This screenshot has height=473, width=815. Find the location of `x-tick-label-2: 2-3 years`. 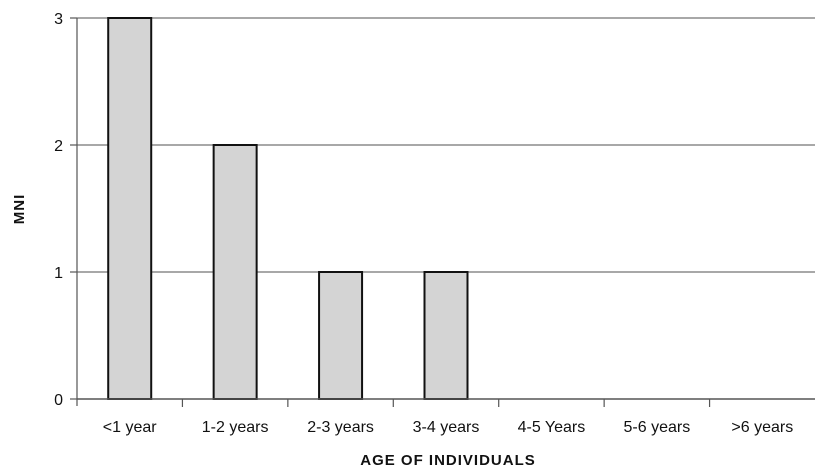

x-tick-label-2: 2-3 years is located at coordinates (340, 427).